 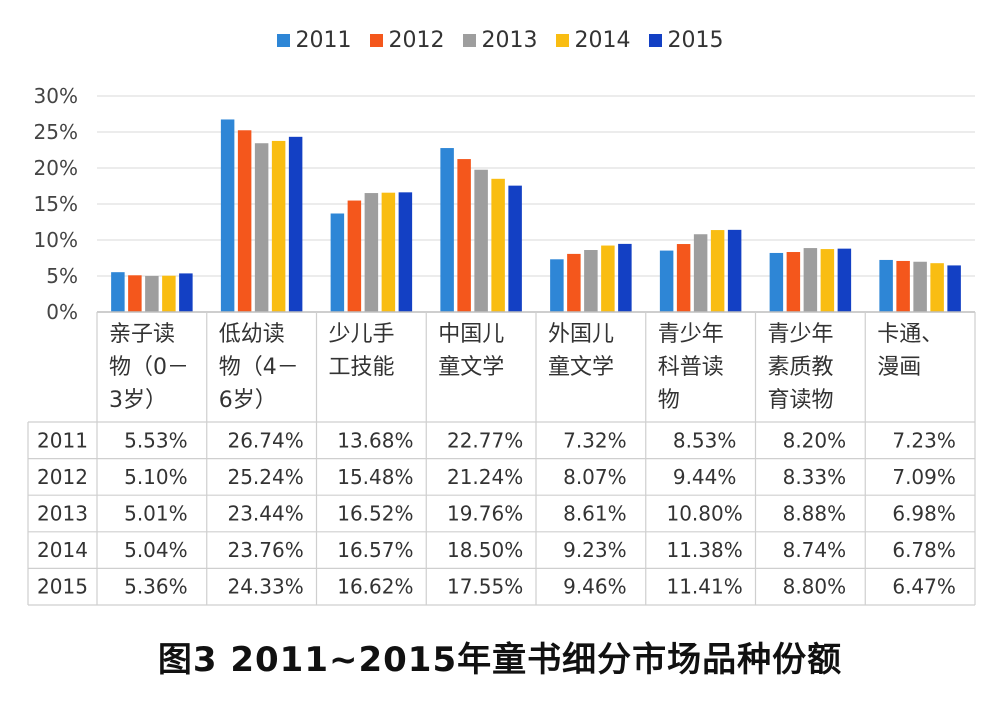 What do you see at coordinates (485, 550) in the screenshot?
I see `table-cell: 18.50%` at bounding box center [485, 550].